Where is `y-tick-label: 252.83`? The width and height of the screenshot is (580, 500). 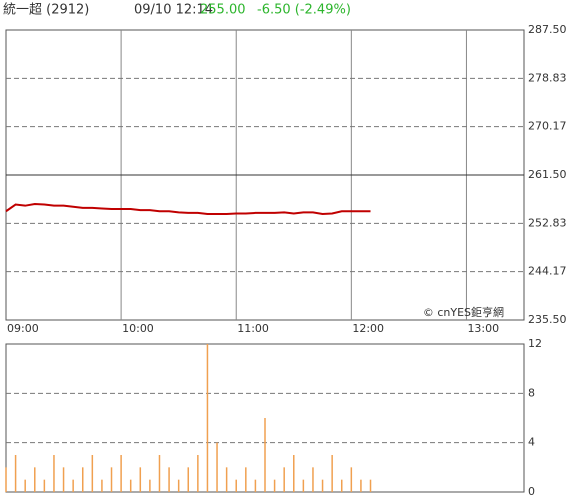
y-tick-label: 252.83 is located at coordinates (547, 222).